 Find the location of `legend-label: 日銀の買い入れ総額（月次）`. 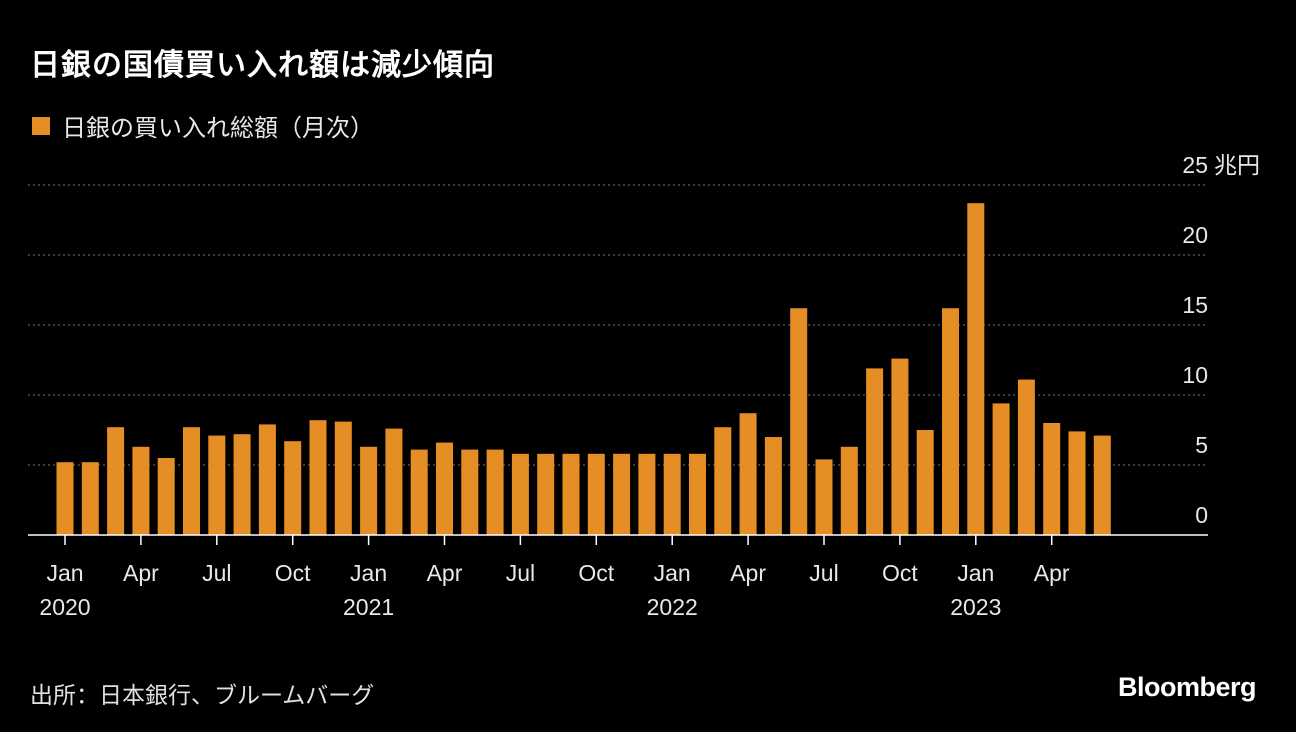

legend-label: 日銀の買い入れ総額（月次） is located at coordinates (218, 128).